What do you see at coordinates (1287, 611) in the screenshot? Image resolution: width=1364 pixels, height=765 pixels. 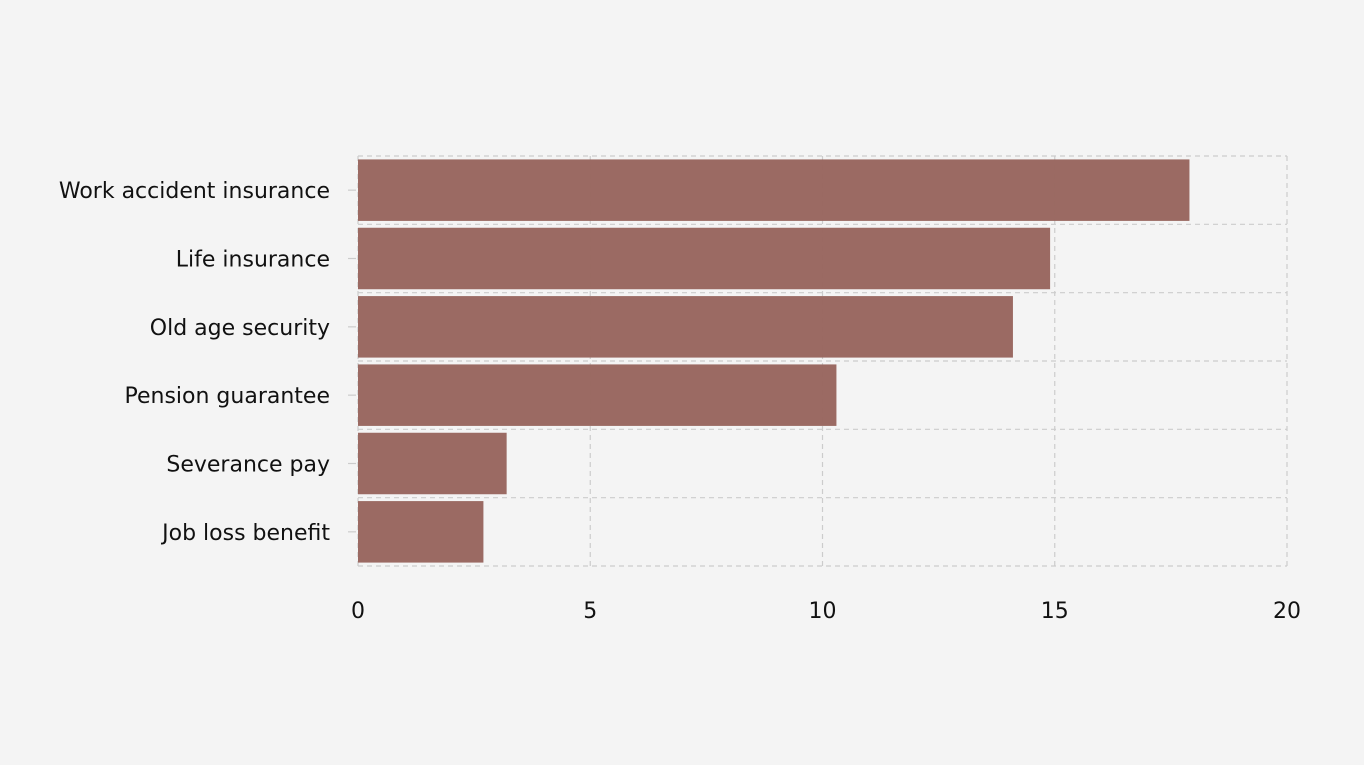 I see `x-tick-label: 20` at bounding box center [1287, 611].